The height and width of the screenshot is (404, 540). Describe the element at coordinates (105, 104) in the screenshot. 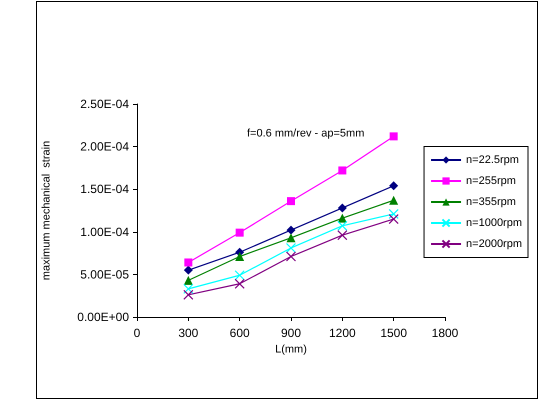

I see `y-tick-label: 2.50E-04` at that location.